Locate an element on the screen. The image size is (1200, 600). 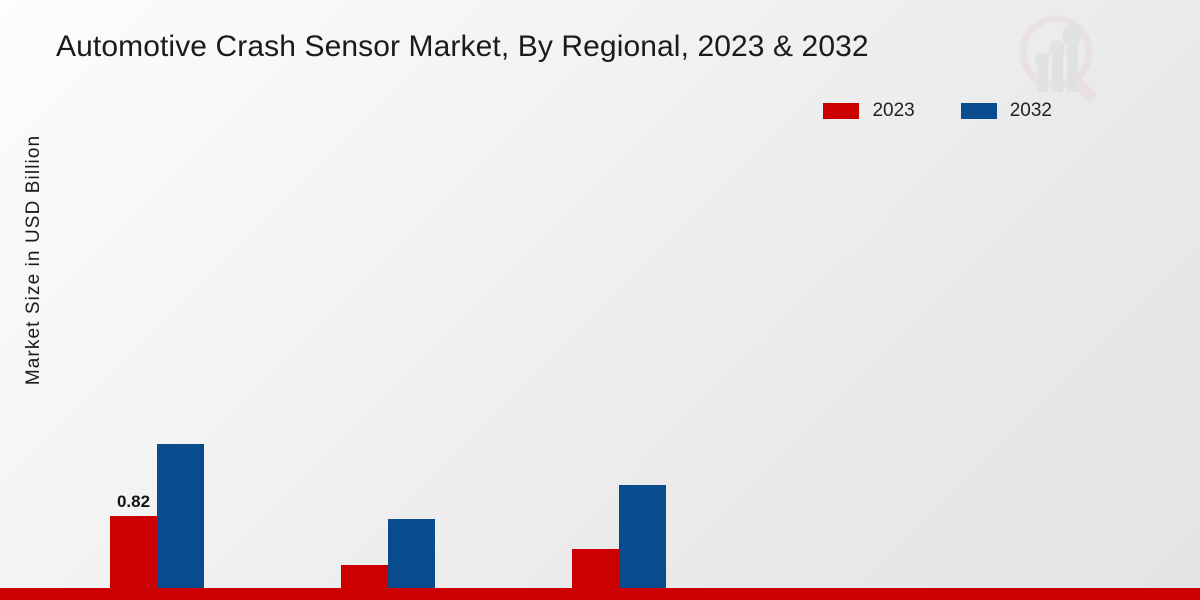
legend-label-2023: 2023 is located at coordinates (893, 110).